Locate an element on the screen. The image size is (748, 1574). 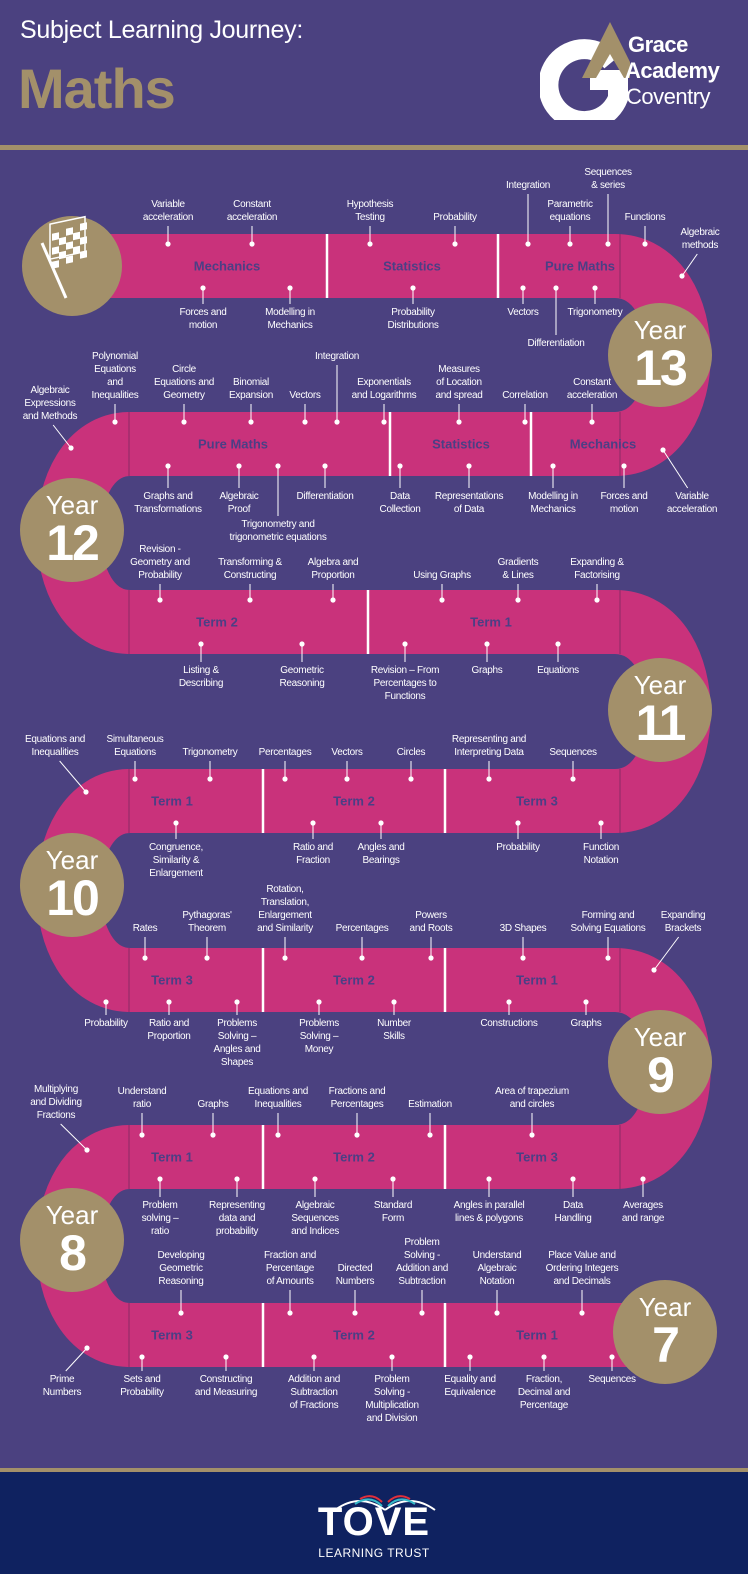
topic-label-rates: Rates is located at coordinates (145, 928).